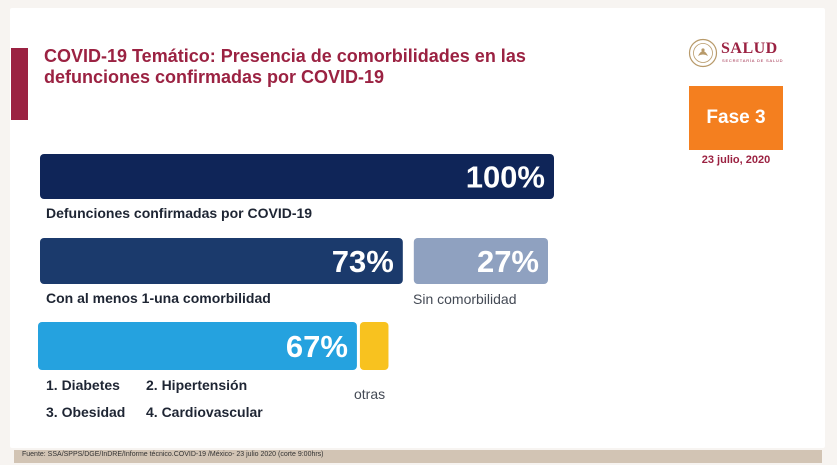 The width and height of the screenshot is (837, 465). Describe the element at coordinates (465, 299) in the screenshot. I see `bar-label-sin-comorbilidad: Sin comorbilidad` at that location.